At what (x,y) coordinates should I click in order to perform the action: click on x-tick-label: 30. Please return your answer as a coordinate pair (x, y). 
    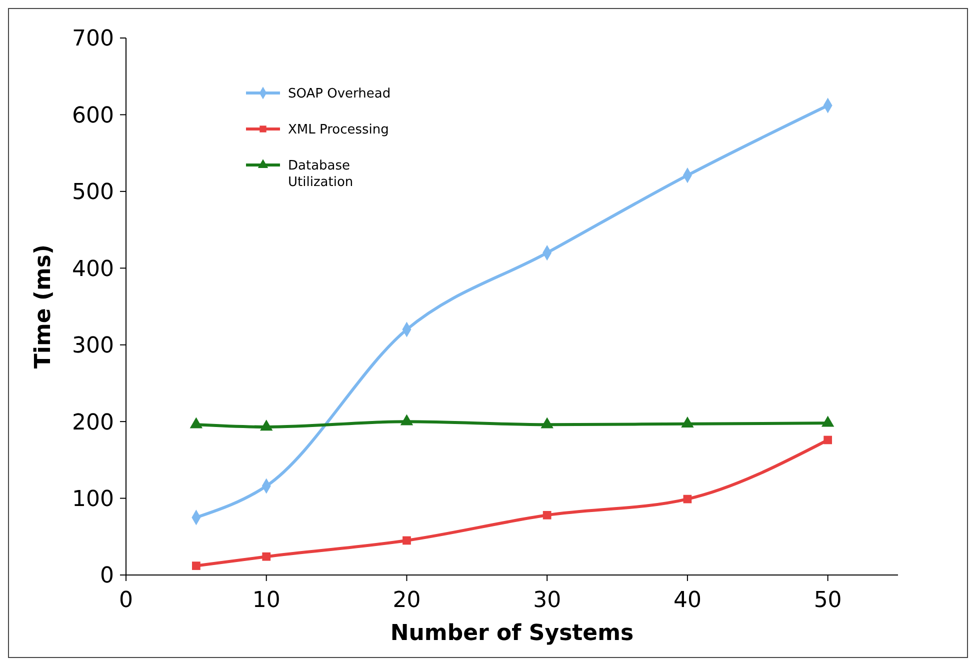
    Looking at the image, I should click on (547, 600).